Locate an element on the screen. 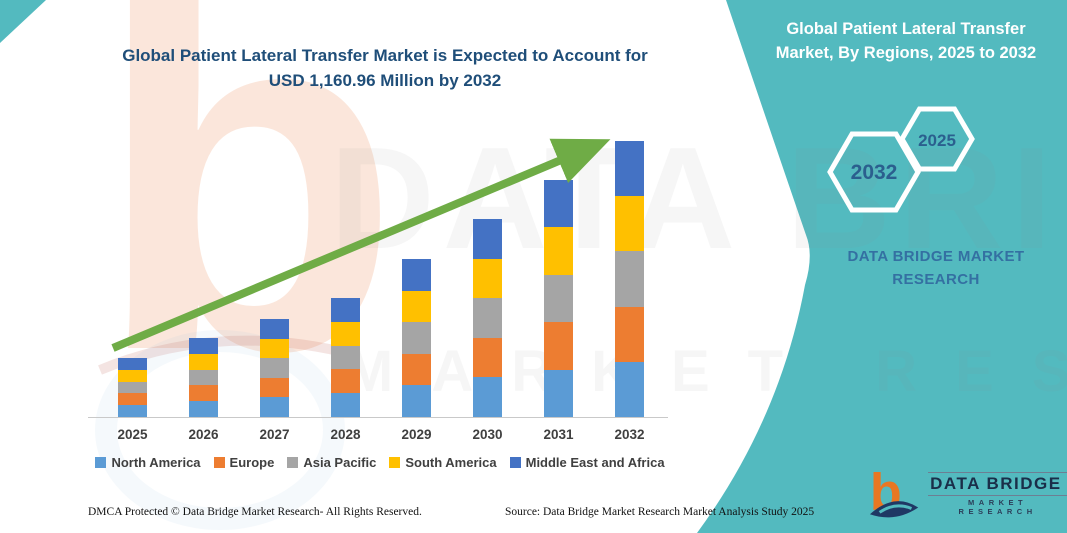 The image size is (1067, 533). legend-label: North America is located at coordinates (156, 462).